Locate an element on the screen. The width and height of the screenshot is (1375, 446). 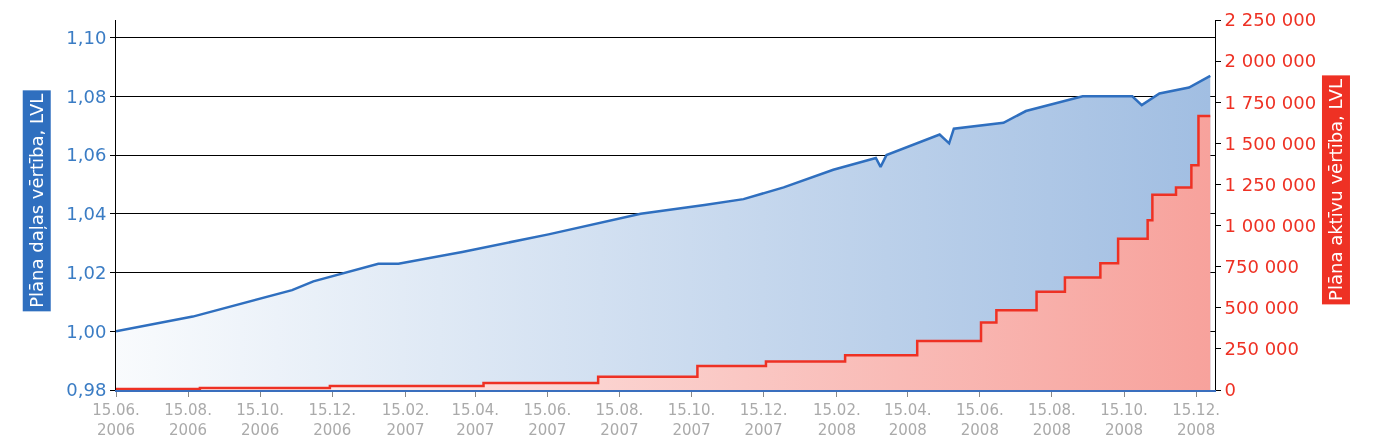
x-tick-label: 15.10. 2008 is located at coordinates (1124, 420).